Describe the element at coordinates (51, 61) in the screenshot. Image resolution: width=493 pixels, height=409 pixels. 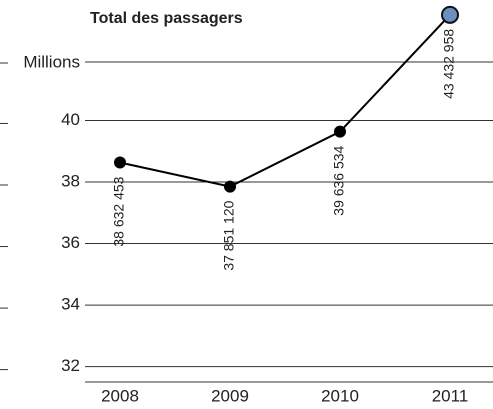
I see `y-axis-label: Millions` at that location.